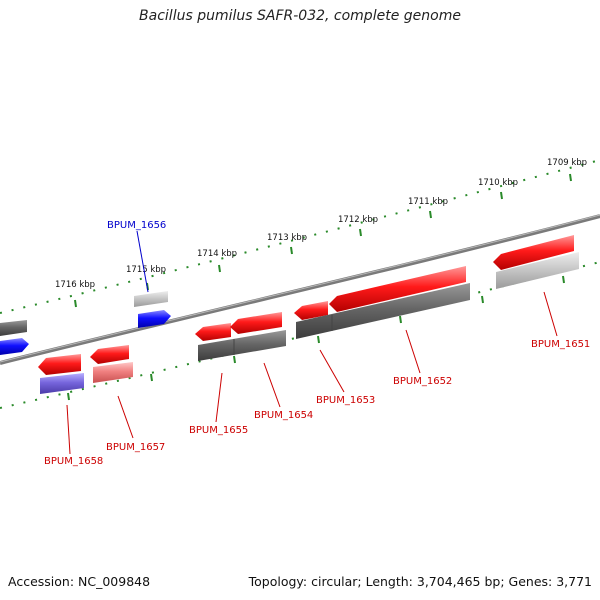 The height and width of the screenshot is (600, 600). Describe the element at coordinates (422, 381) in the screenshot. I see `gene-label-bpum-1652: BPUM_1652` at that location.